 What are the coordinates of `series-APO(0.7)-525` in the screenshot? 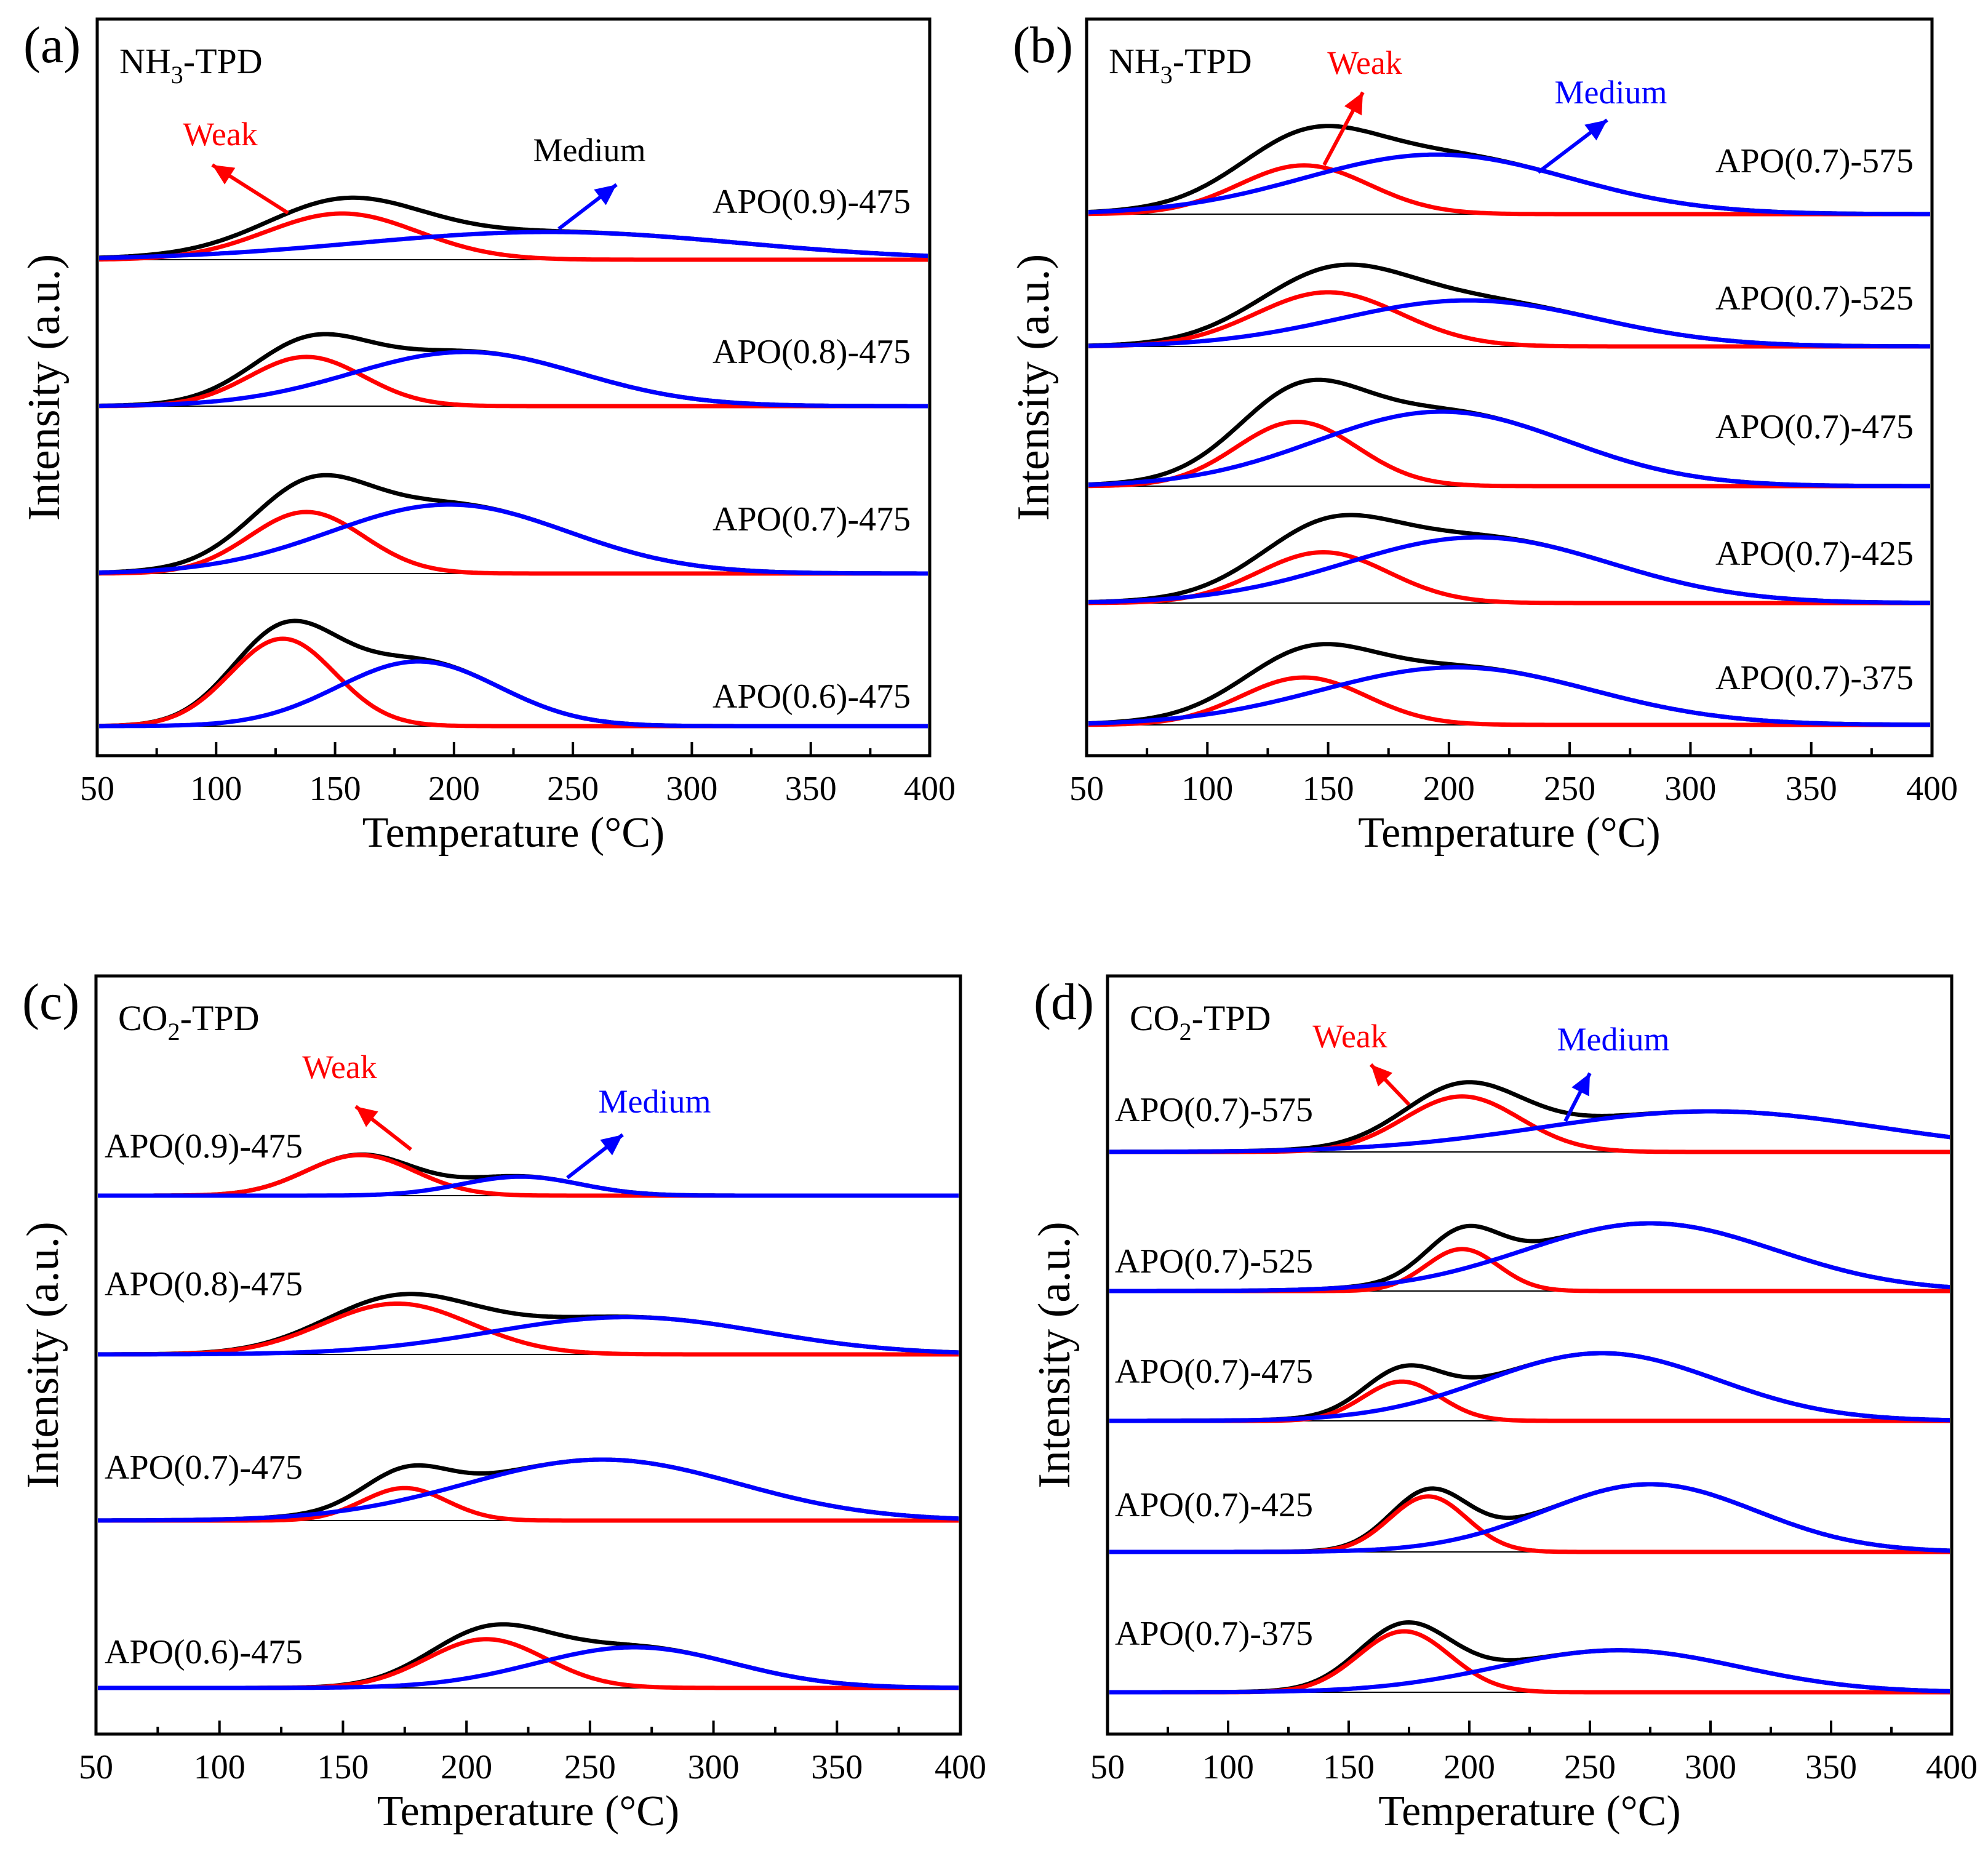 It's located at (1509, 305).